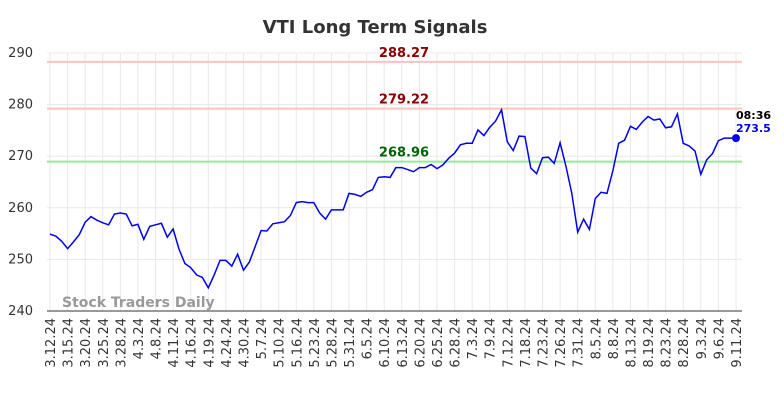 This screenshot has height=398, width=784. What do you see at coordinates (385, 343) in the screenshot?
I see `x-tick-label: 6.10.24` at bounding box center [385, 343].